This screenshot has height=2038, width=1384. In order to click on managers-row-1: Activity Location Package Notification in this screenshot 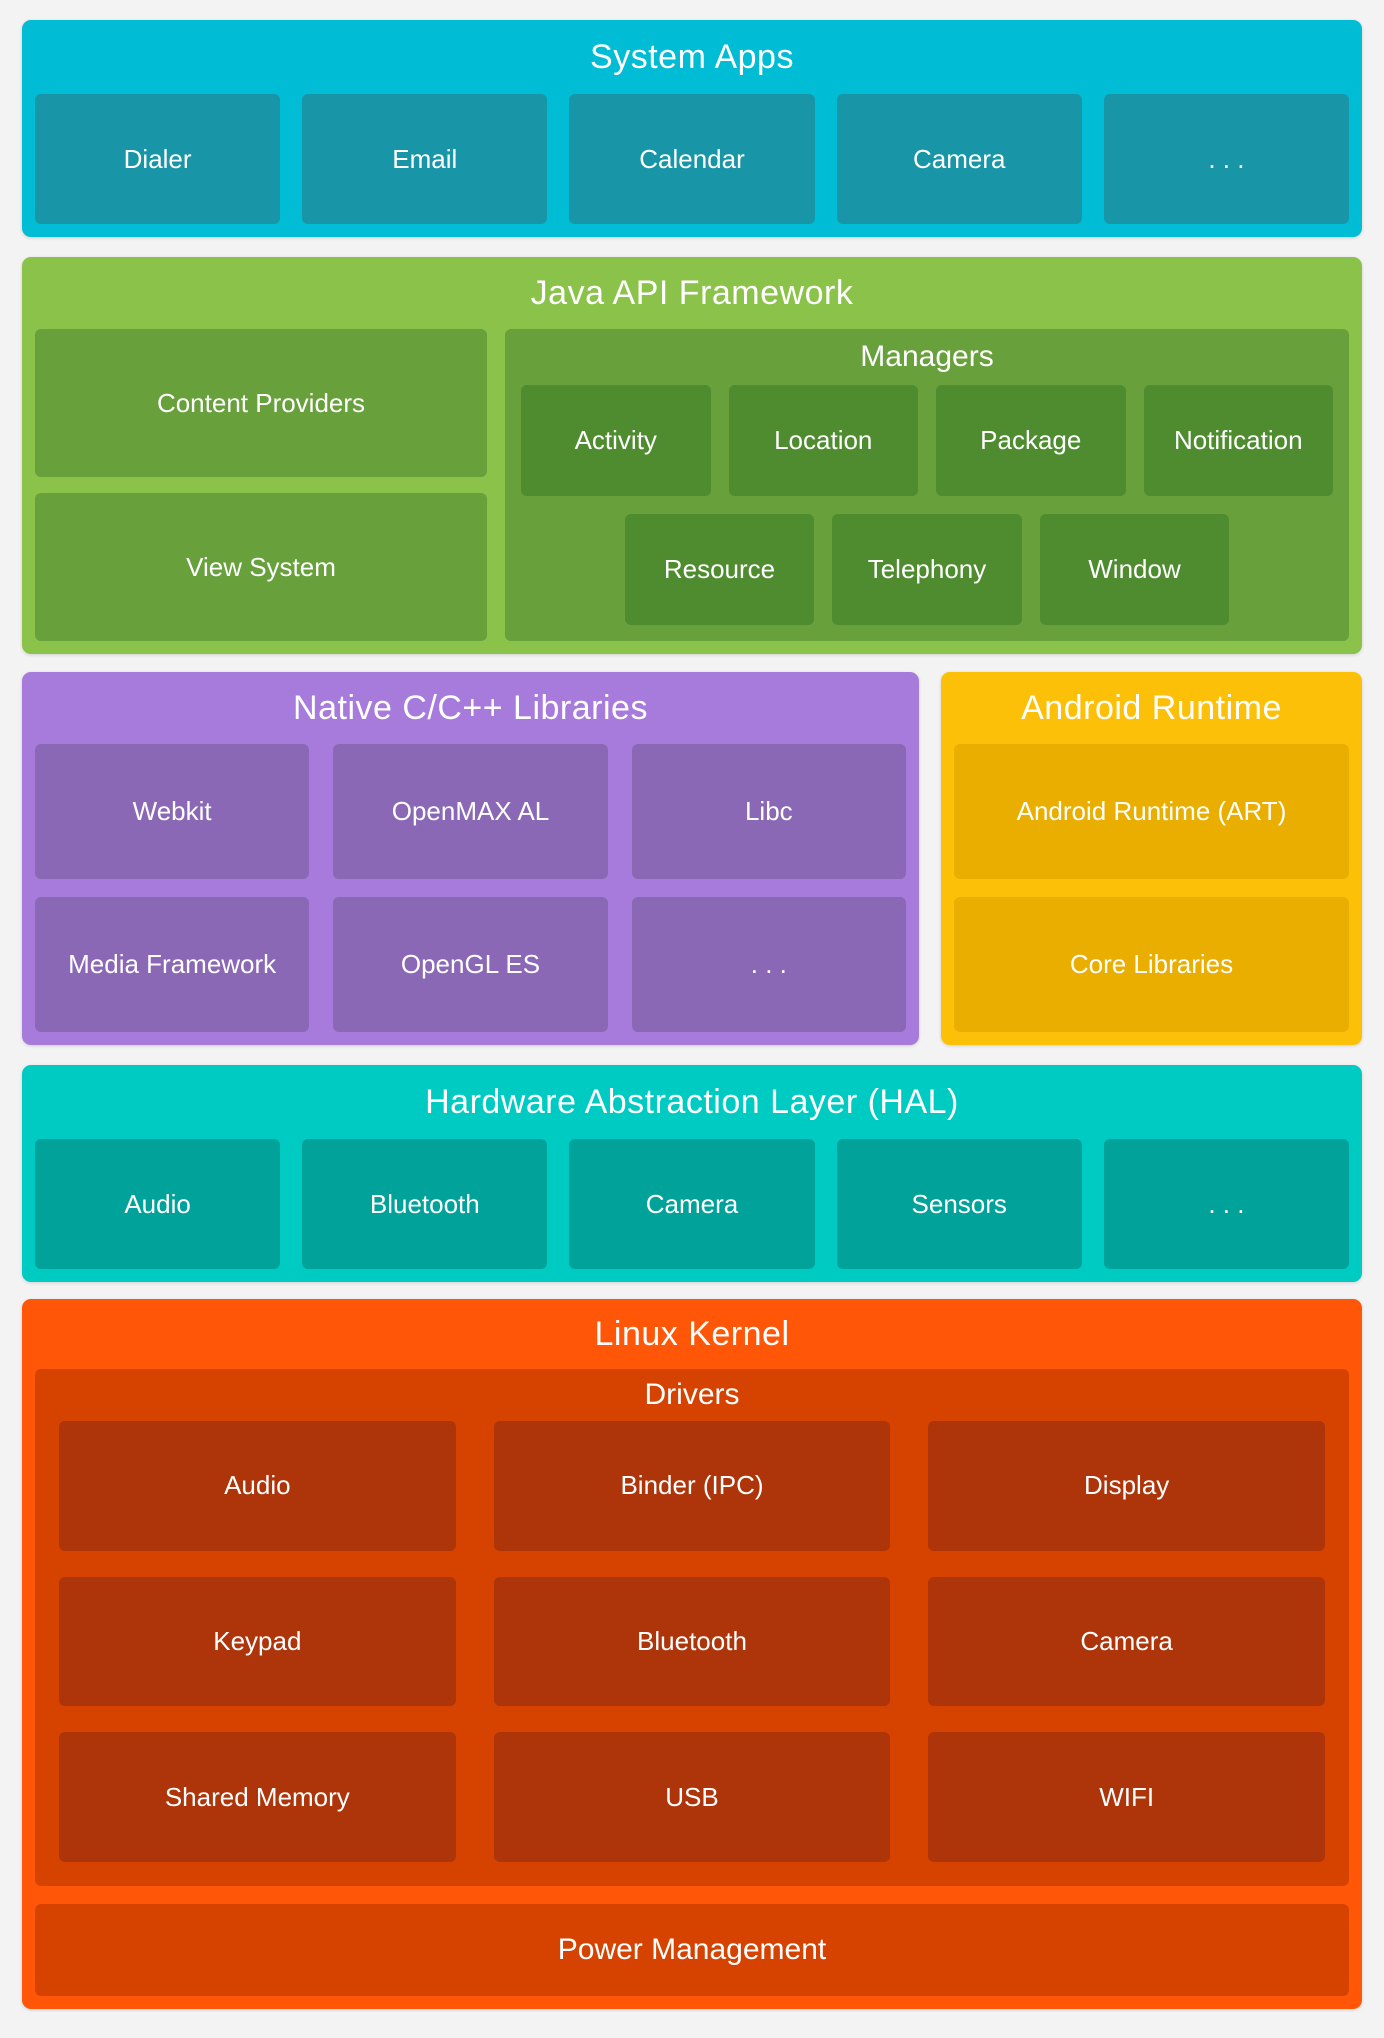, I will do `click(927, 440)`.